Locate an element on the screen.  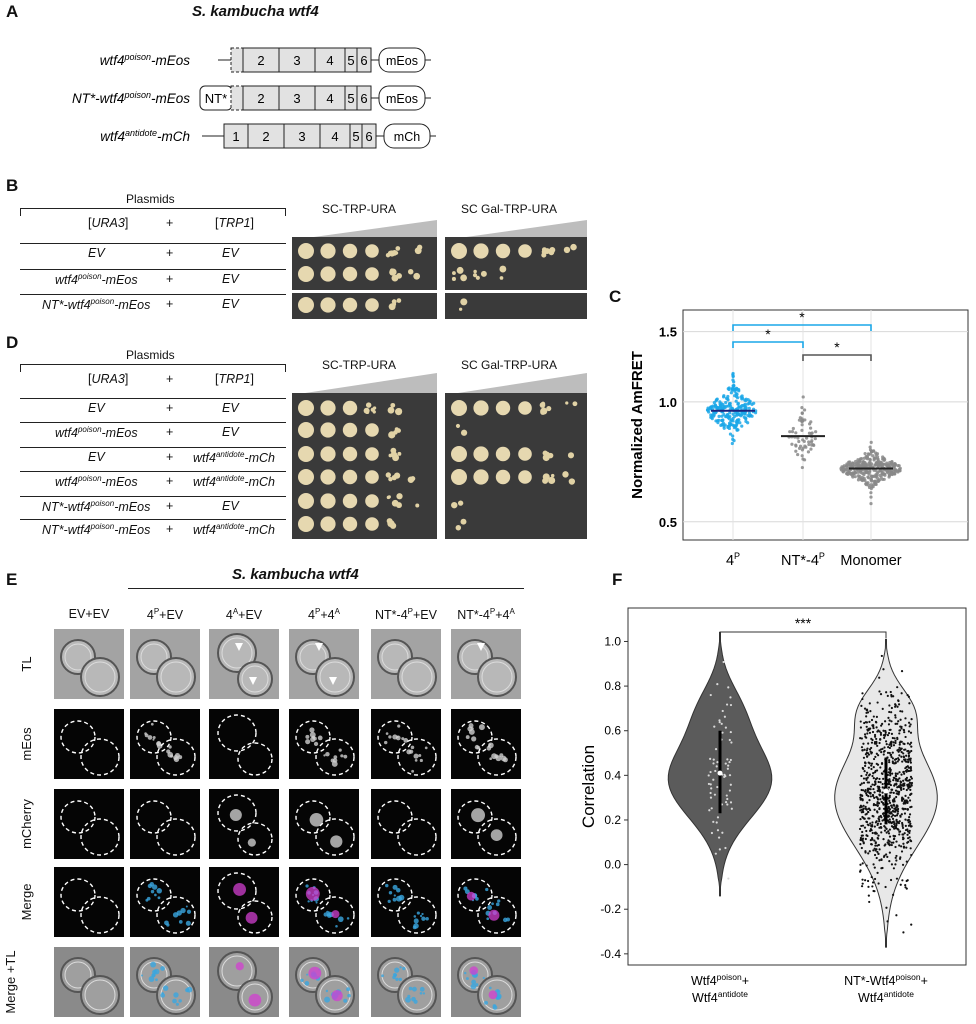
y-tick-label: 0.5 is located at coordinates (668, 522).